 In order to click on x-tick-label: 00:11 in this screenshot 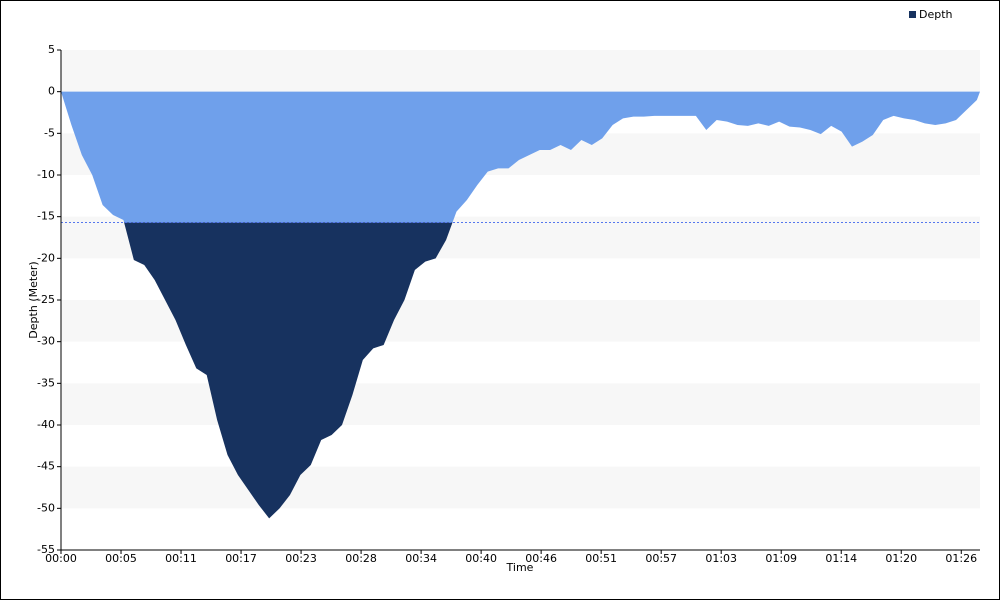, I will do `click(181, 558)`.